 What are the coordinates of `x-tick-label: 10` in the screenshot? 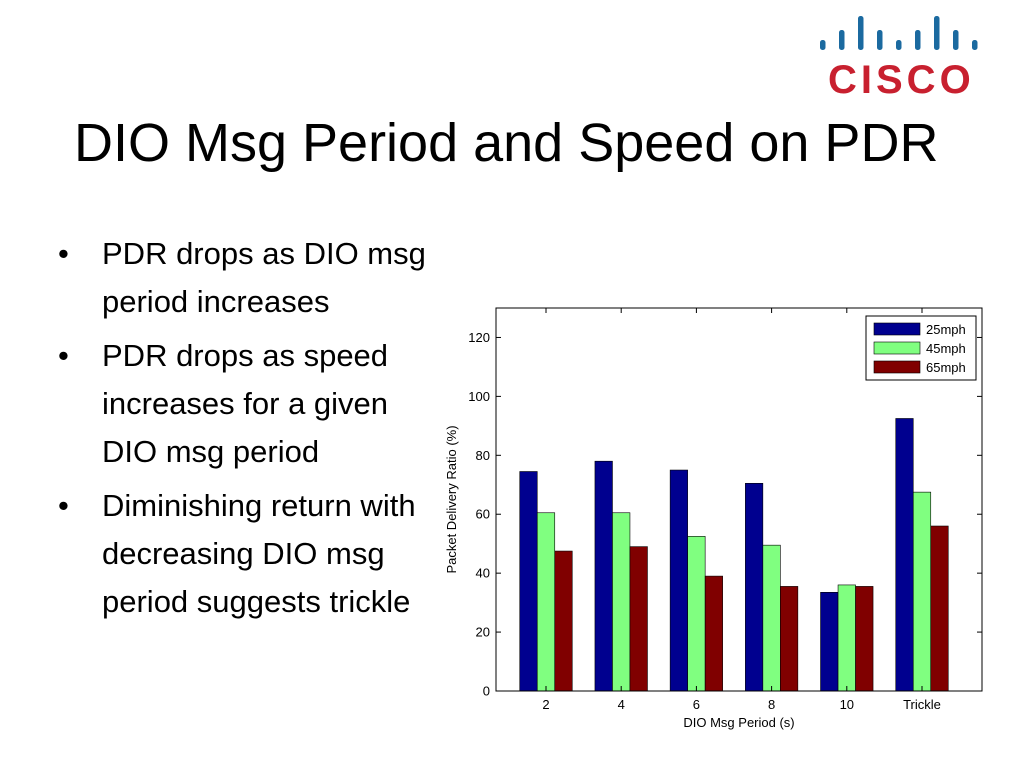 It's located at (847, 704).